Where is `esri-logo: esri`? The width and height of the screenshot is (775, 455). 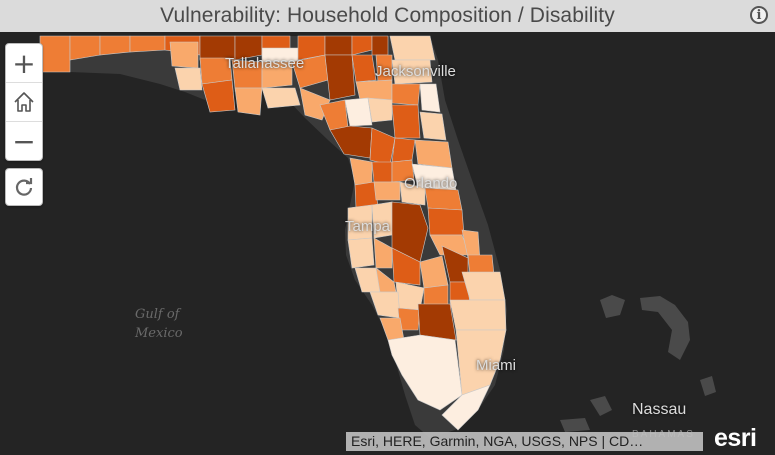
esri-logo: esri is located at coordinates (735, 438).